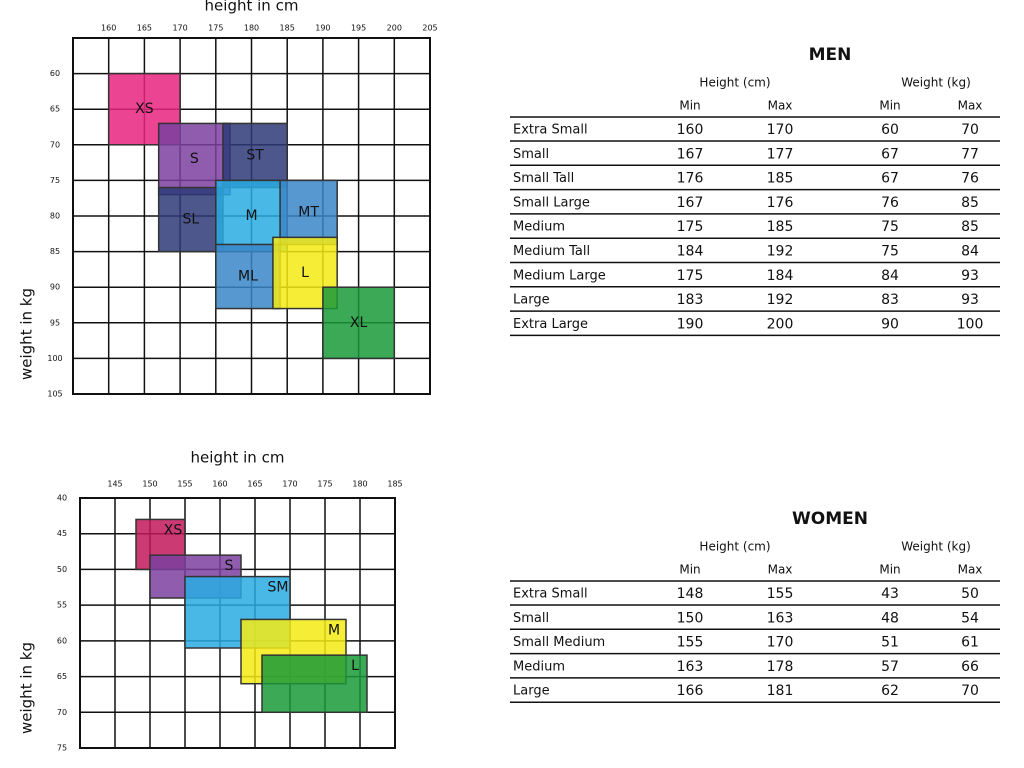  Describe the element at coordinates (229, 566) in the screenshot. I see `size-label: S` at that location.